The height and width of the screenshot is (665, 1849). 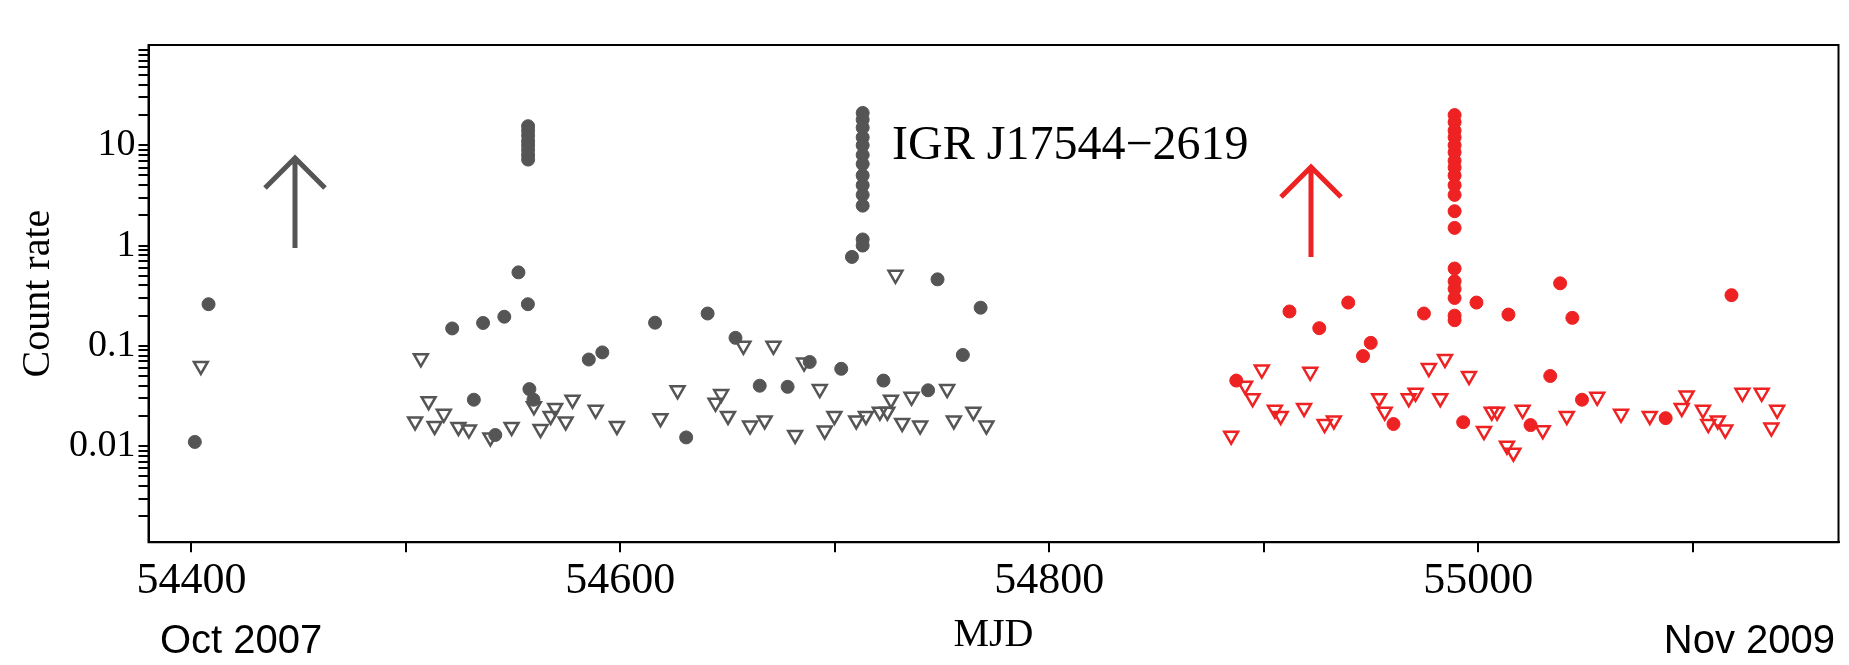 What do you see at coordinates (1070, 143) in the screenshot?
I see `annotation: IGR J17544−2619` at bounding box center [1070, 143].